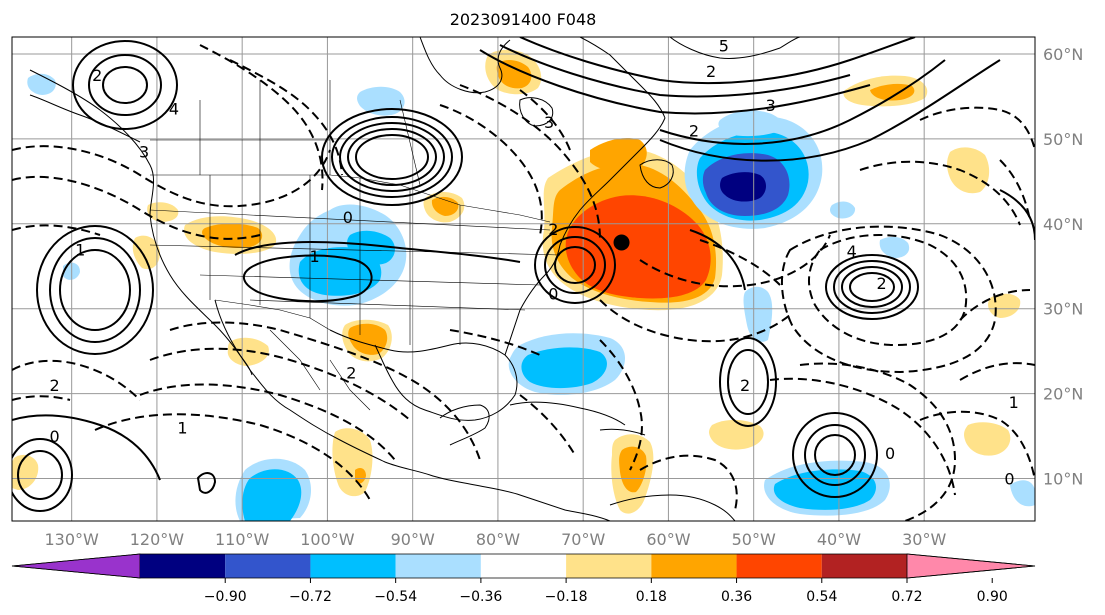 The height and width of the screenshot is (615, 1105). Describe the element at coordinates (272, 315) in the screenshot. I see `border-us-mexico` at that location.